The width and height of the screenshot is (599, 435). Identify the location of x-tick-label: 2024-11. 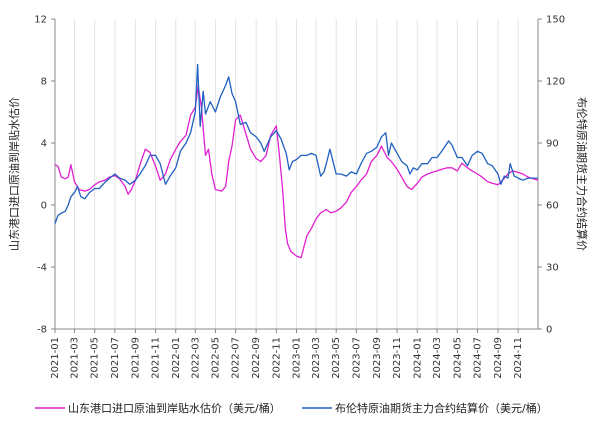
(518, 358).